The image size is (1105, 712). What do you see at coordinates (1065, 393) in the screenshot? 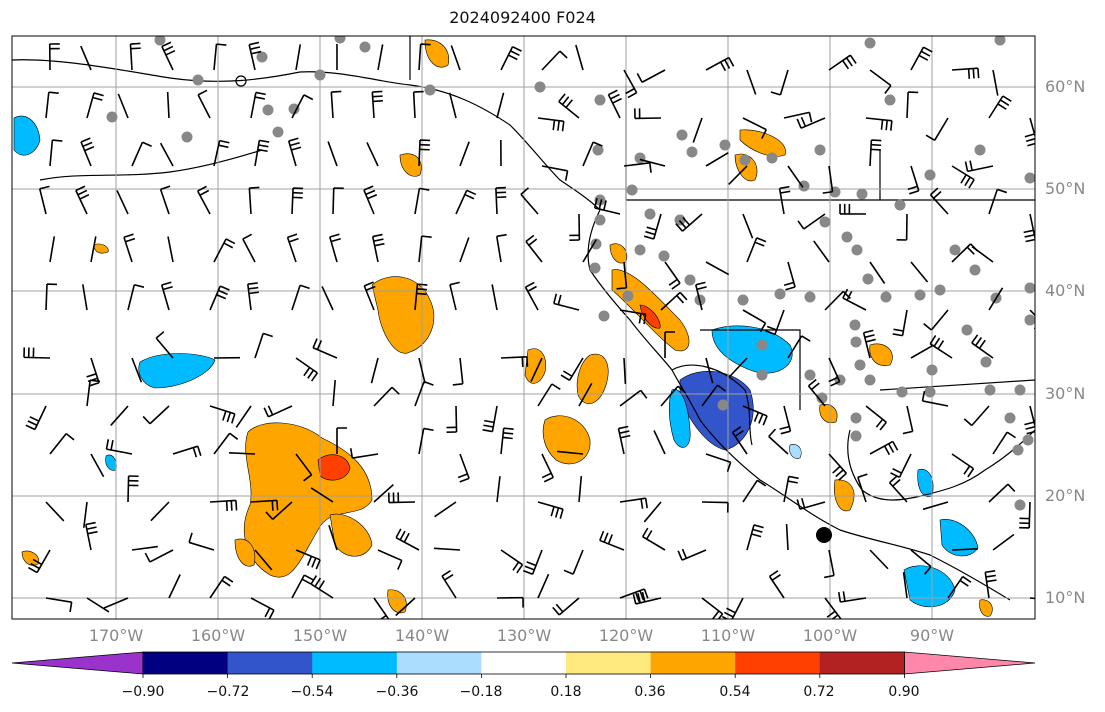
I see `lat-label: 30°N` at bounding box center [1065, 393].